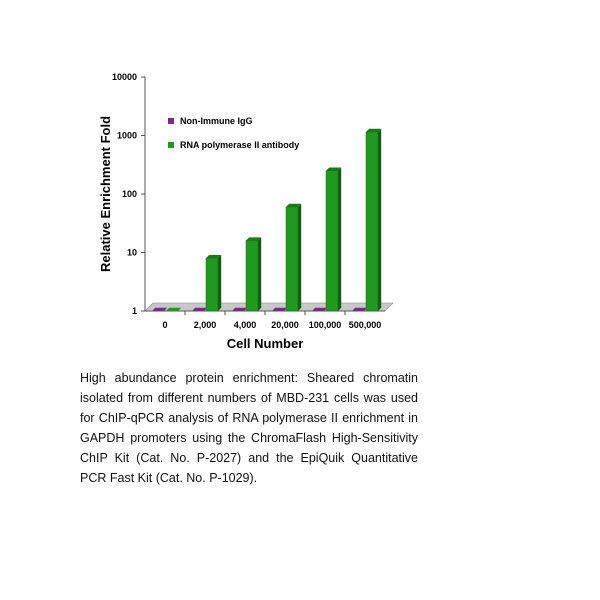 This screenshot has height=600, width=600. I want to click on y-axis-title: Relative Enrichment Fold, so click(105, 194).